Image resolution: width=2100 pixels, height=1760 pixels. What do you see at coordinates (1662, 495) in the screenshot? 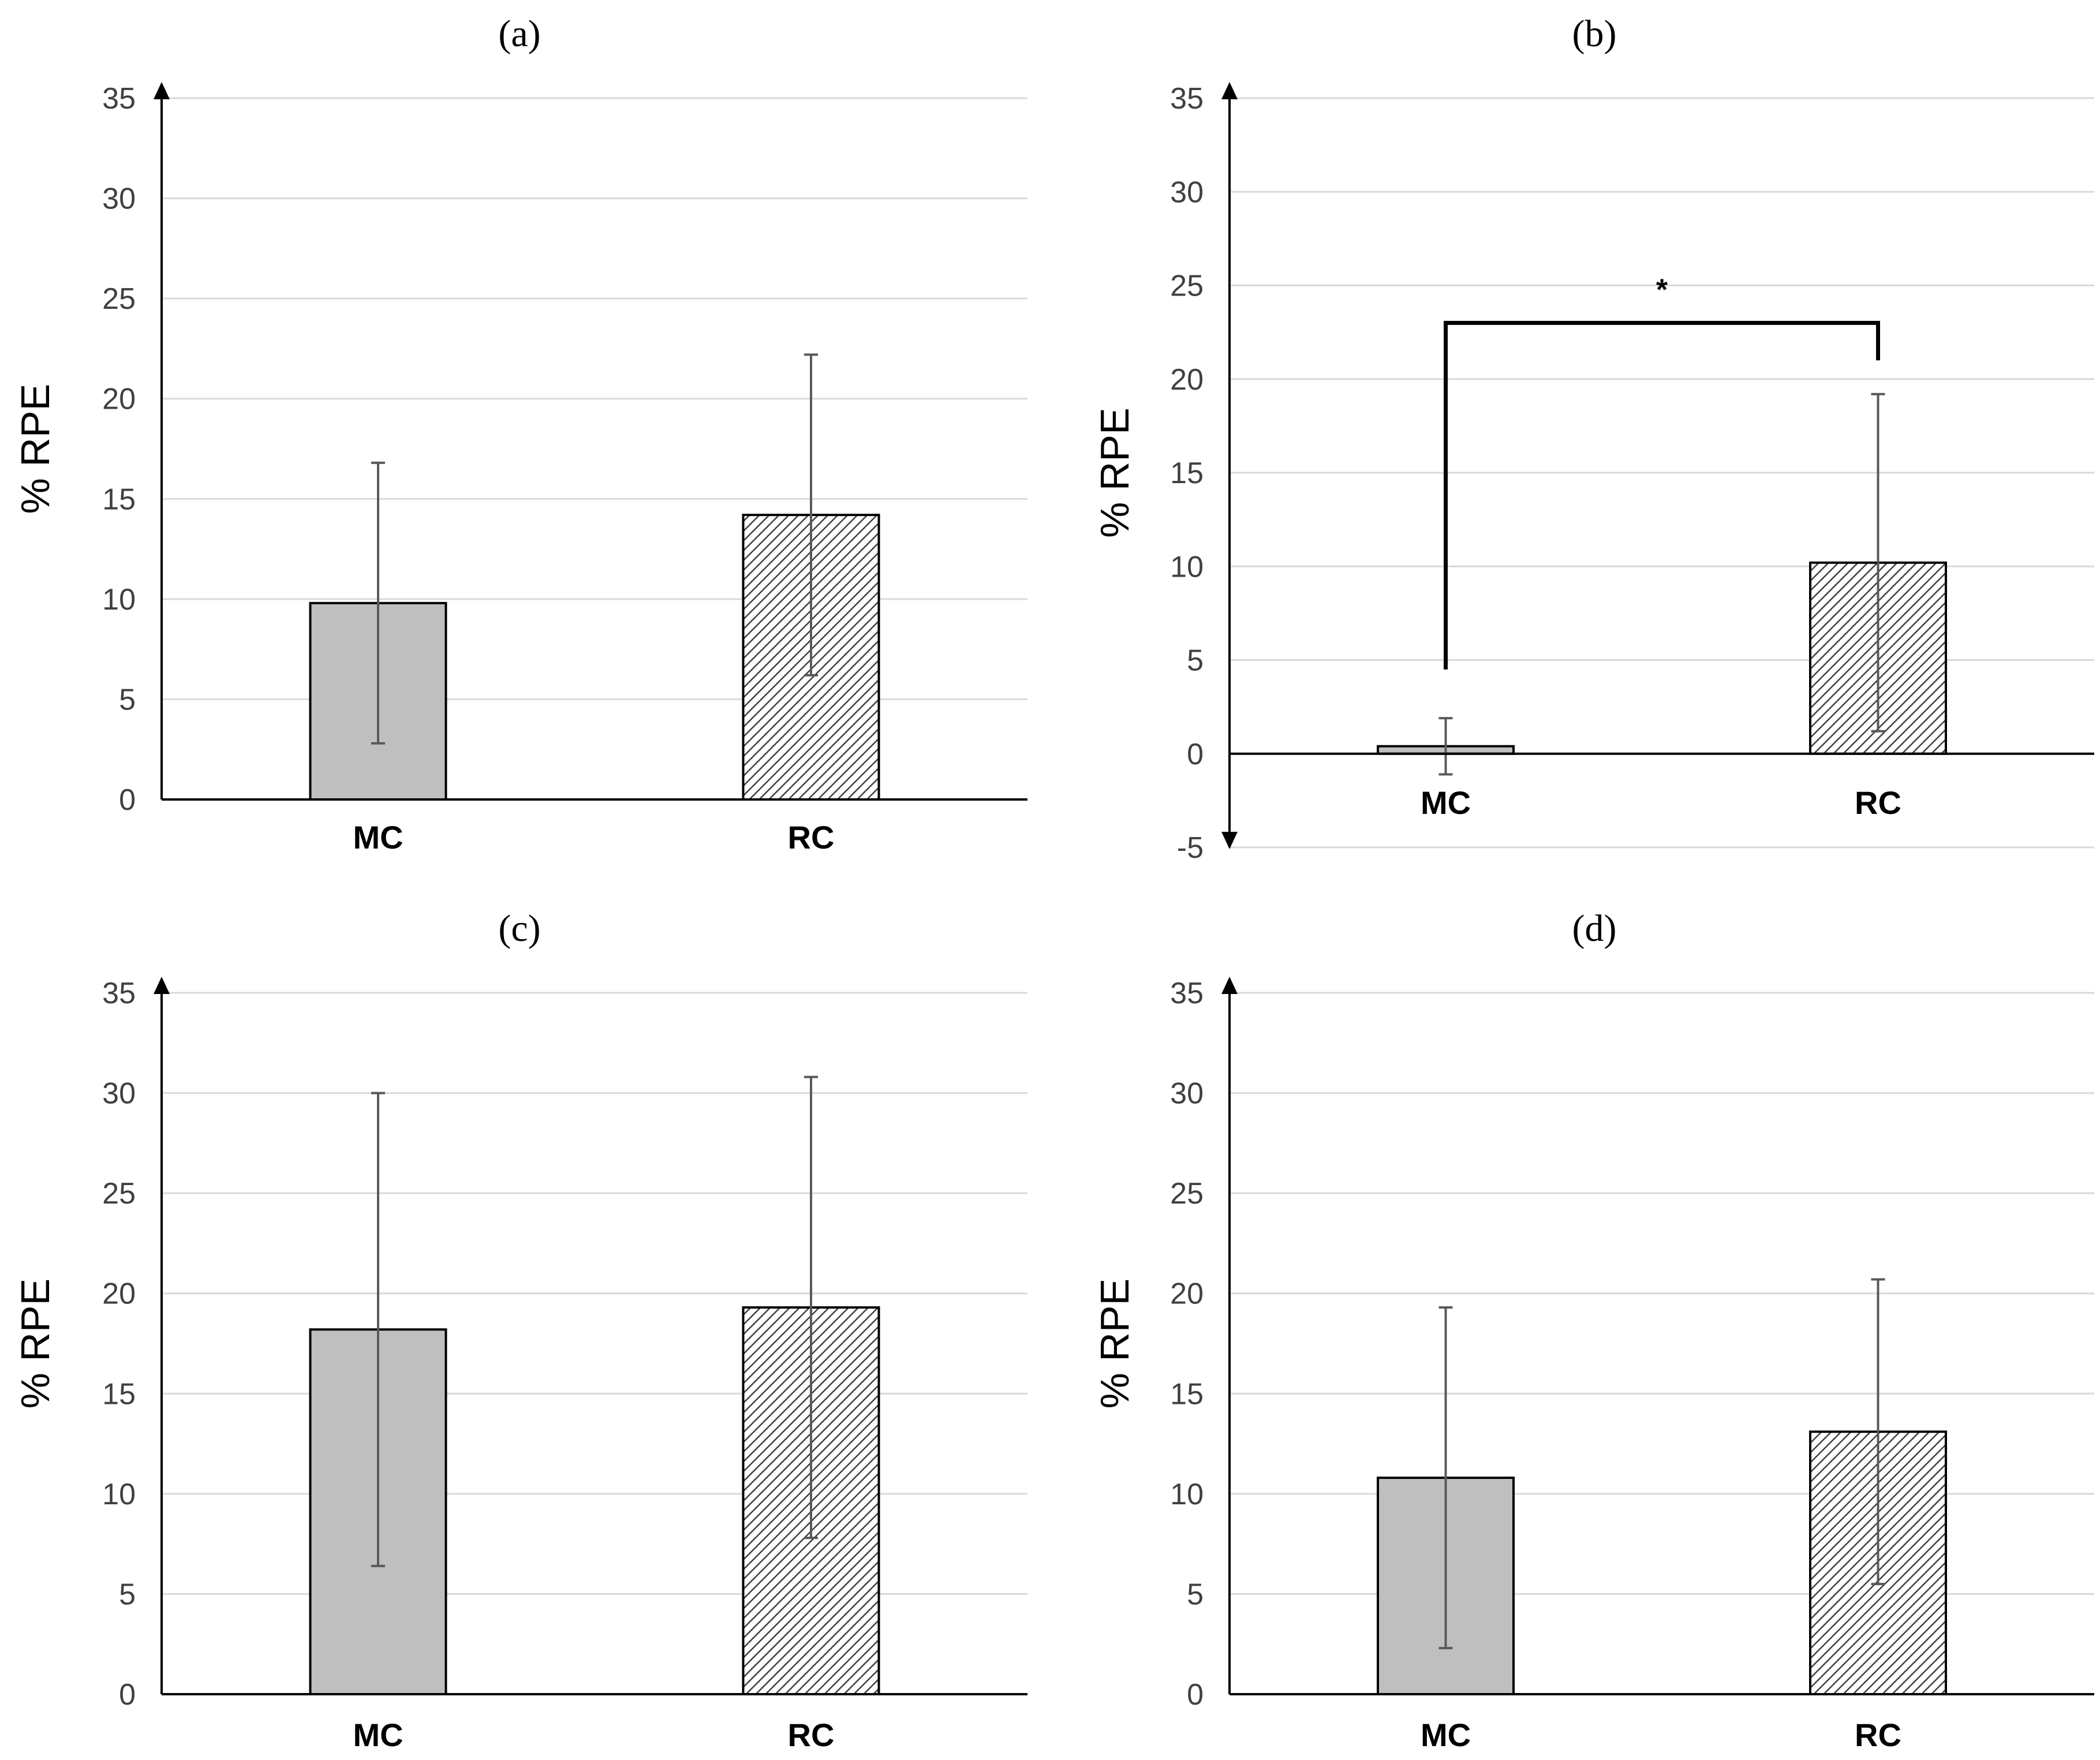
I see `significance-bracket` at bounding box center [1662, 495].